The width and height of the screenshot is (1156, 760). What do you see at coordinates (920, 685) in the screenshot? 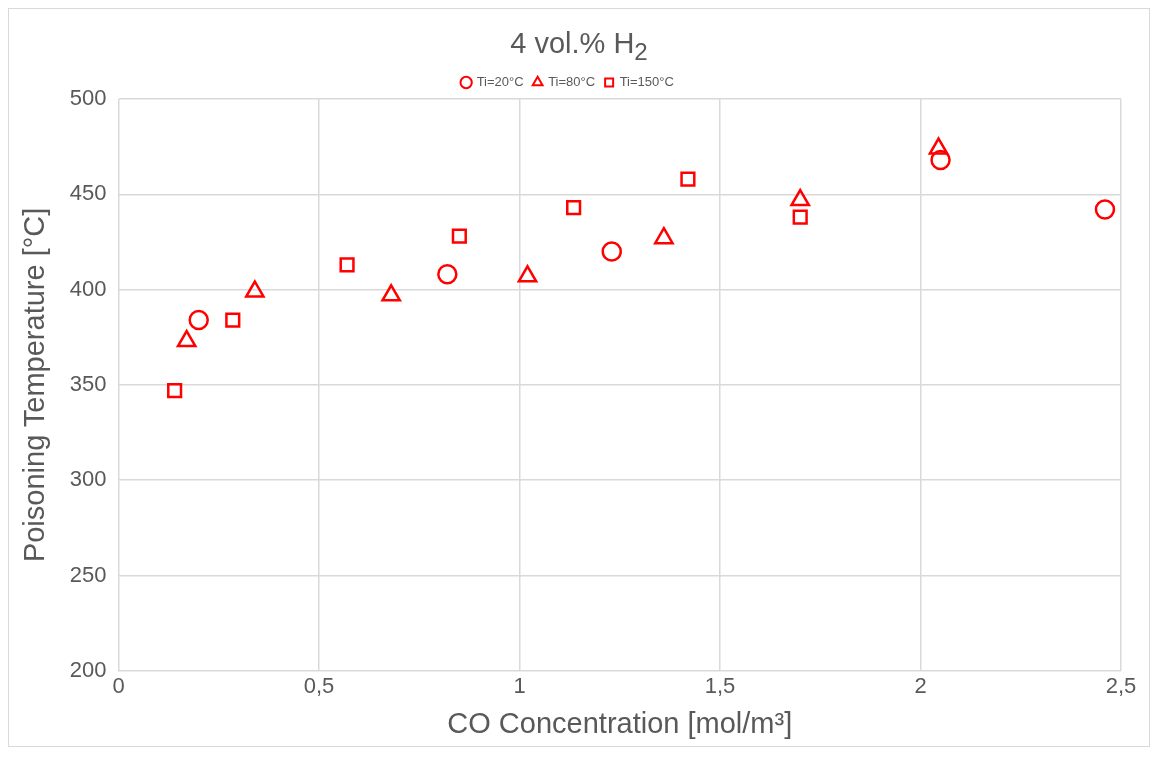
I see `x-tick-label: 2` at bounding box center [920, 685].